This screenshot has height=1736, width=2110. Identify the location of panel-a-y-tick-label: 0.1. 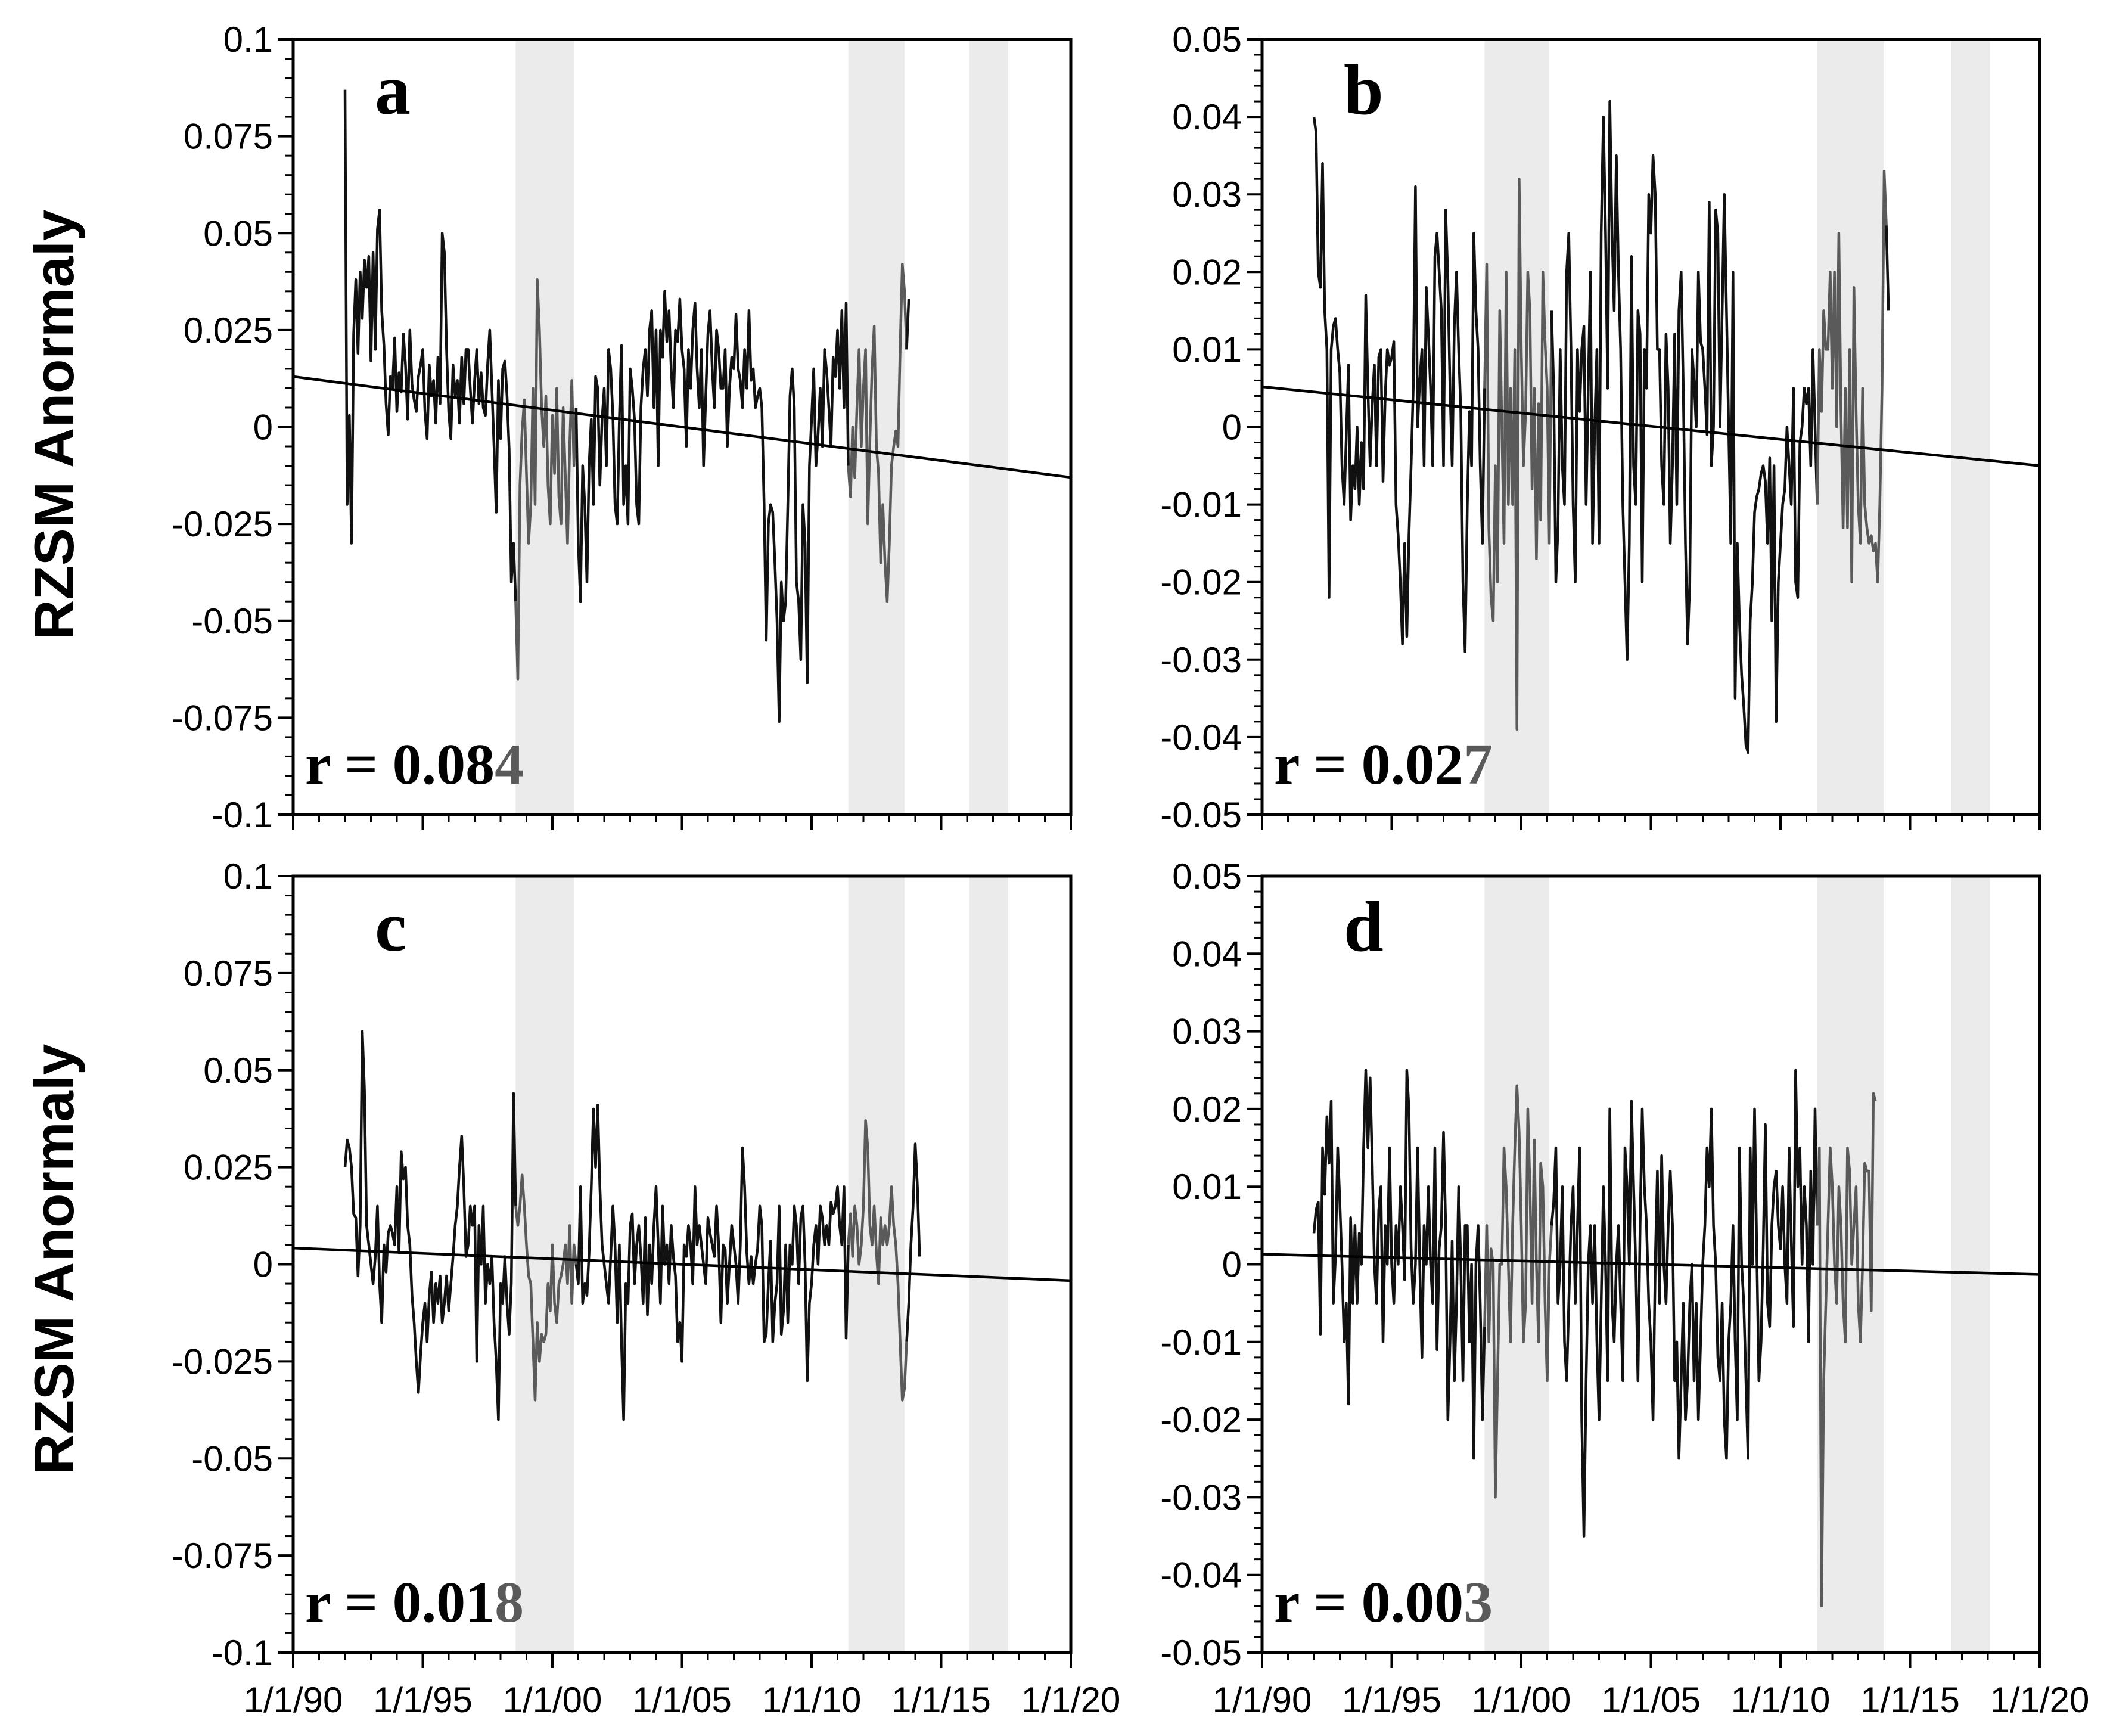
(248, 40).